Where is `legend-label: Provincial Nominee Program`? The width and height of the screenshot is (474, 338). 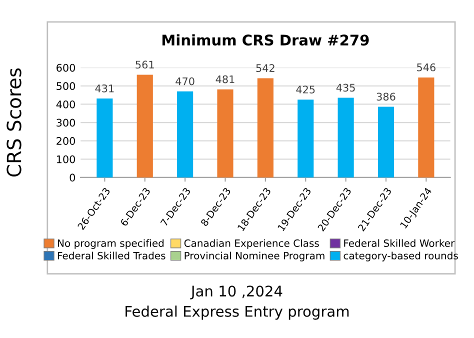
legend-label: Provincial Nominee Program is located at coordinates (254, 257).